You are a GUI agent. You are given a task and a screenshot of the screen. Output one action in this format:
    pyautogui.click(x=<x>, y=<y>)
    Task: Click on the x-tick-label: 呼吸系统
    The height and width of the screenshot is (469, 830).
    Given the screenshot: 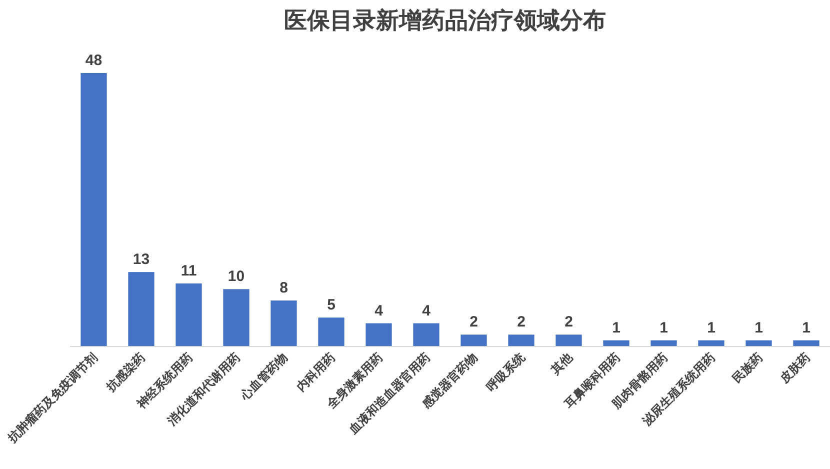 What is the action you would take?
    pyautogui.click(x=506, y=372)
    